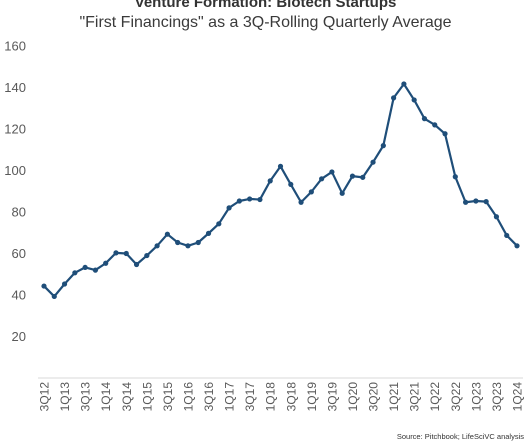  I want to click on x-tick-label: 3Q17, so click(250, 397).